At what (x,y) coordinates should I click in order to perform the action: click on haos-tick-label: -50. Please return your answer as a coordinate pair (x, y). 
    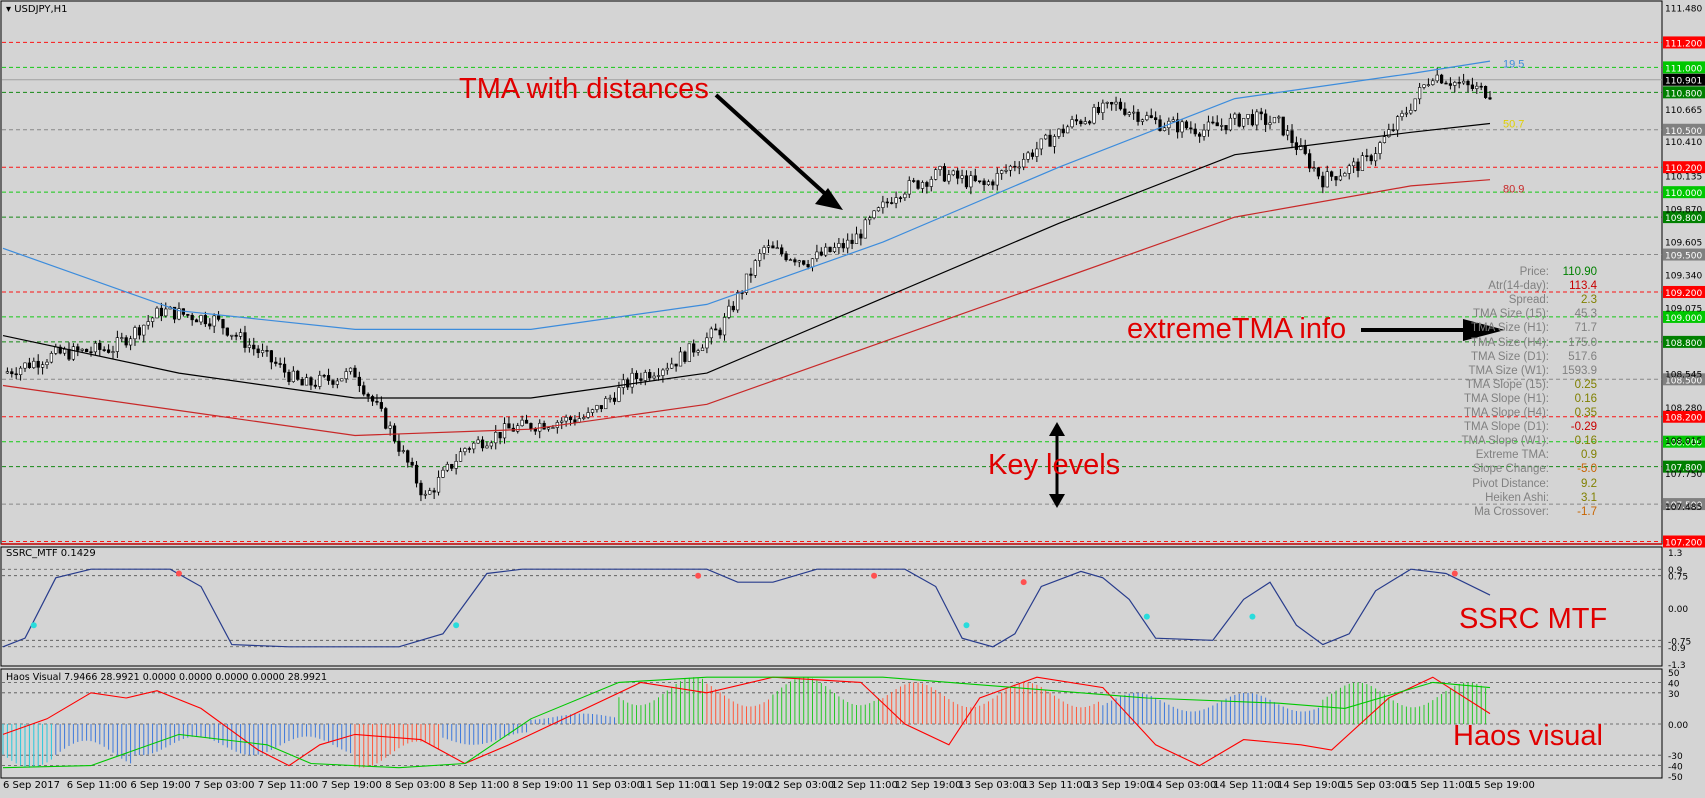
    Looking at the image, I should click on (1675, 778).